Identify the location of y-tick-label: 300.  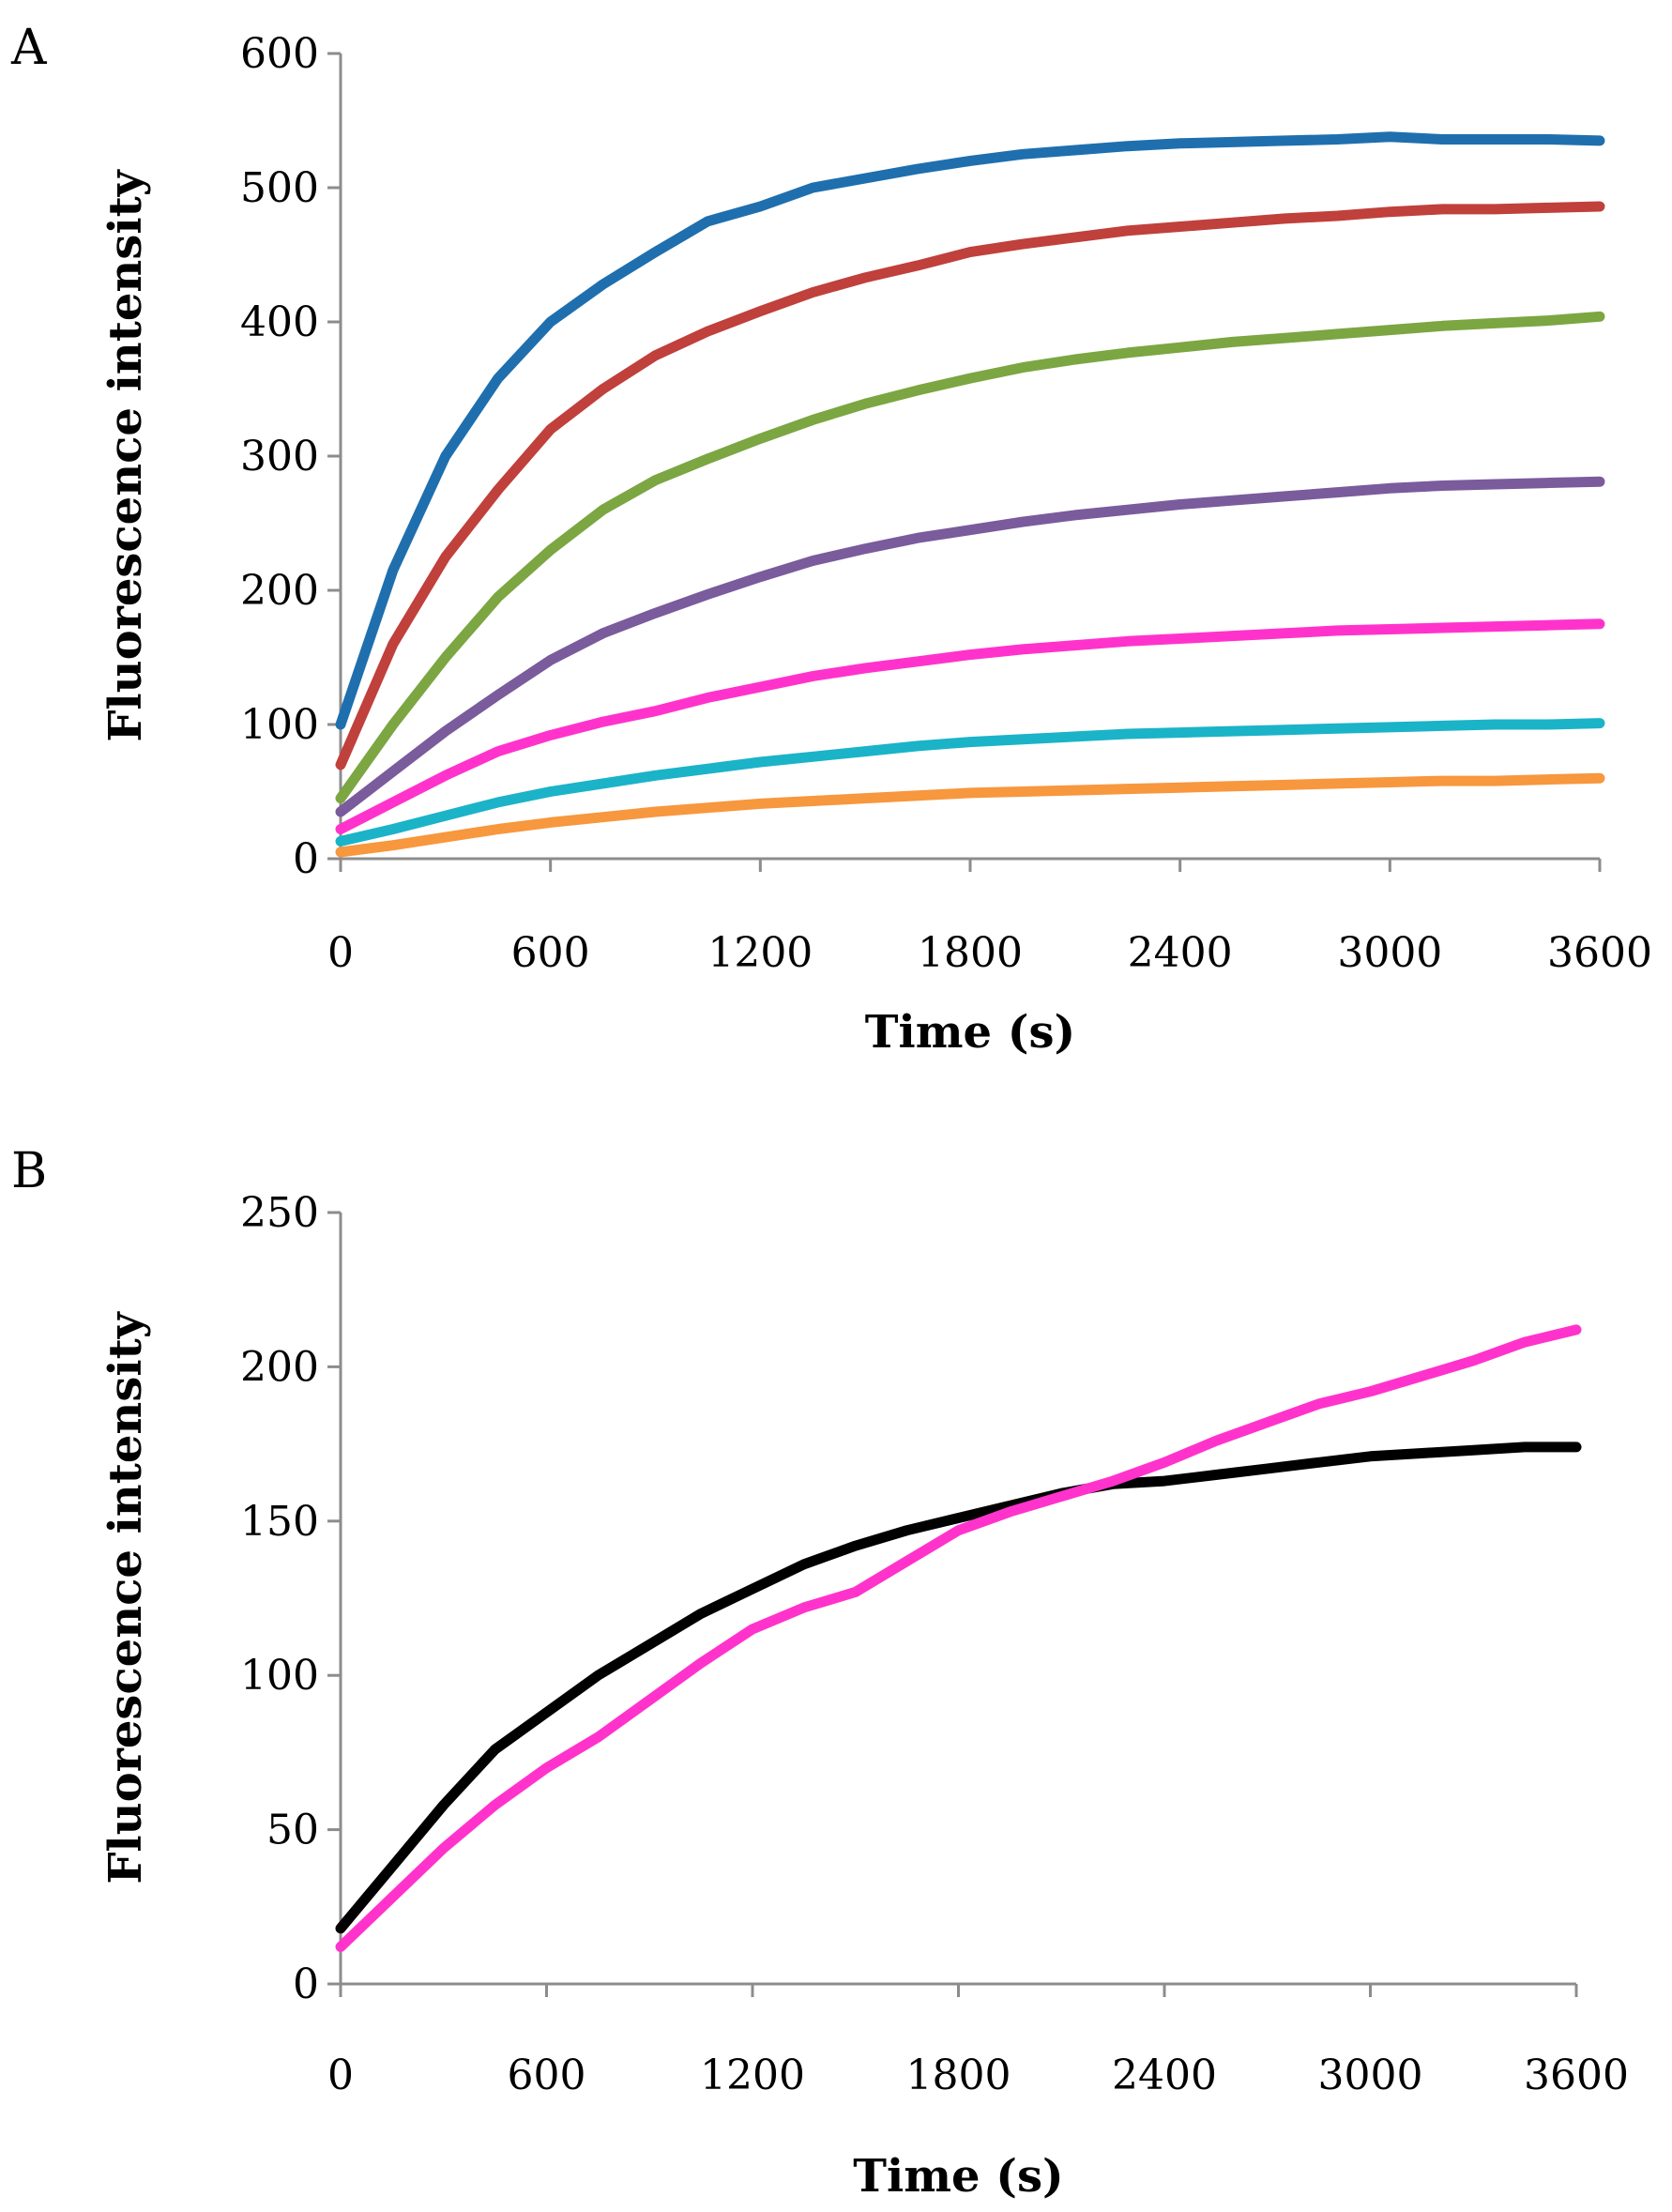
(279, 457).